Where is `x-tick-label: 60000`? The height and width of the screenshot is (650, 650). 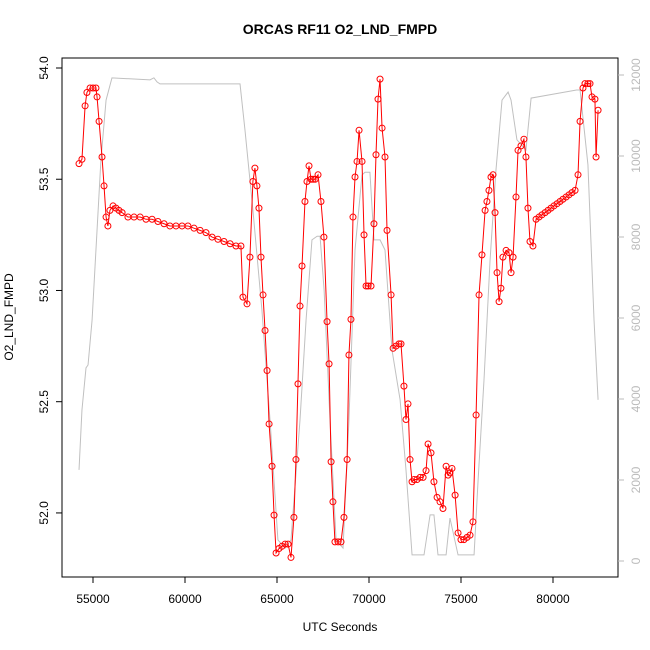
x-tick-label: 60000 is located at coordinates (185, 599).